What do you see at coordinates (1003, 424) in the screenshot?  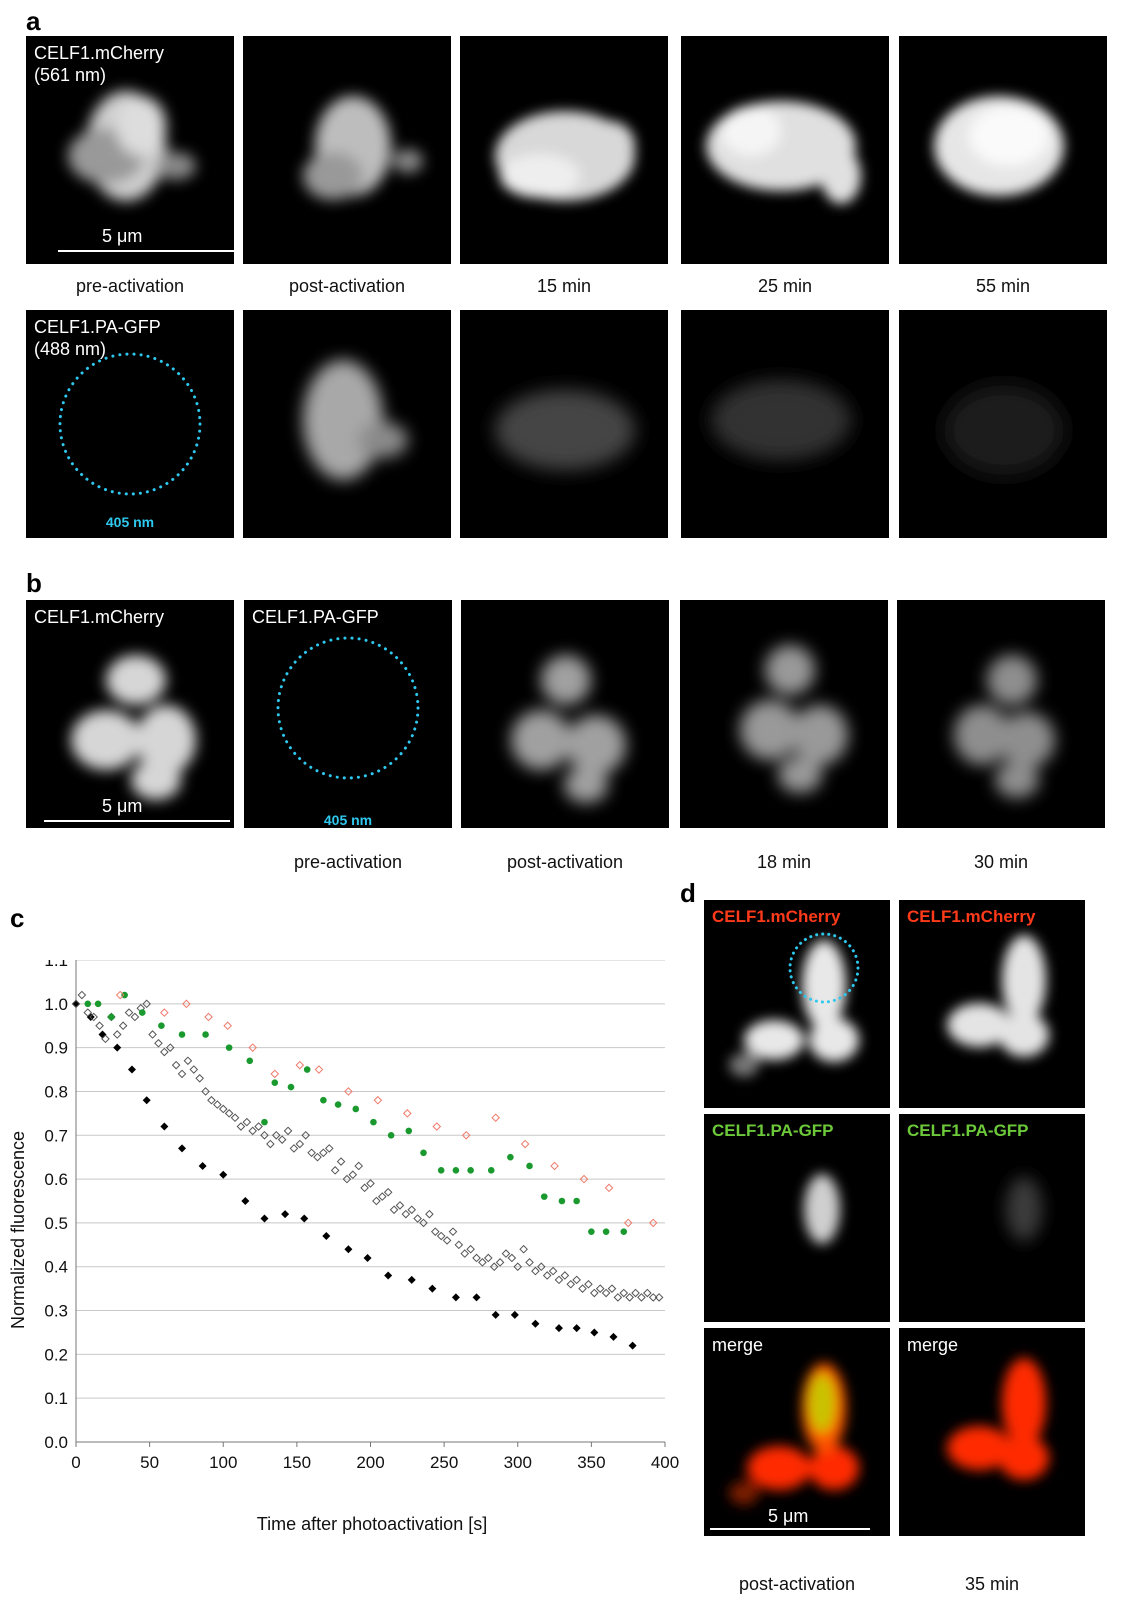 I see `micrograph-a-pagfp-55min` at bounding box center [1003, 424].